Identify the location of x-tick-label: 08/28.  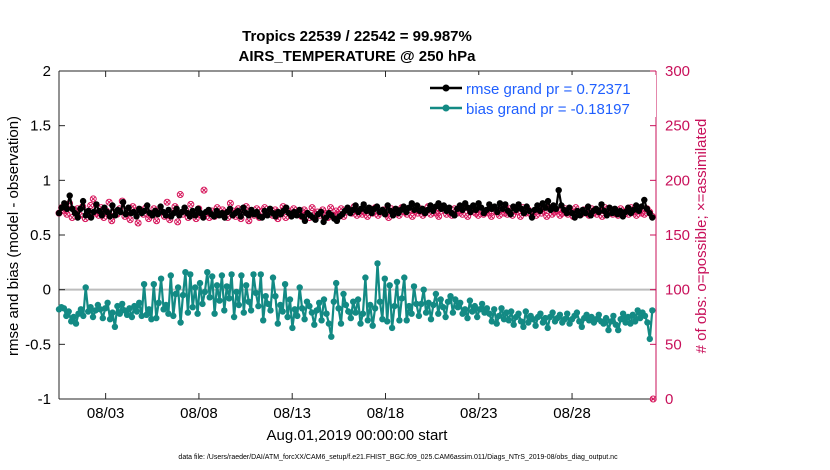
(572, 413).